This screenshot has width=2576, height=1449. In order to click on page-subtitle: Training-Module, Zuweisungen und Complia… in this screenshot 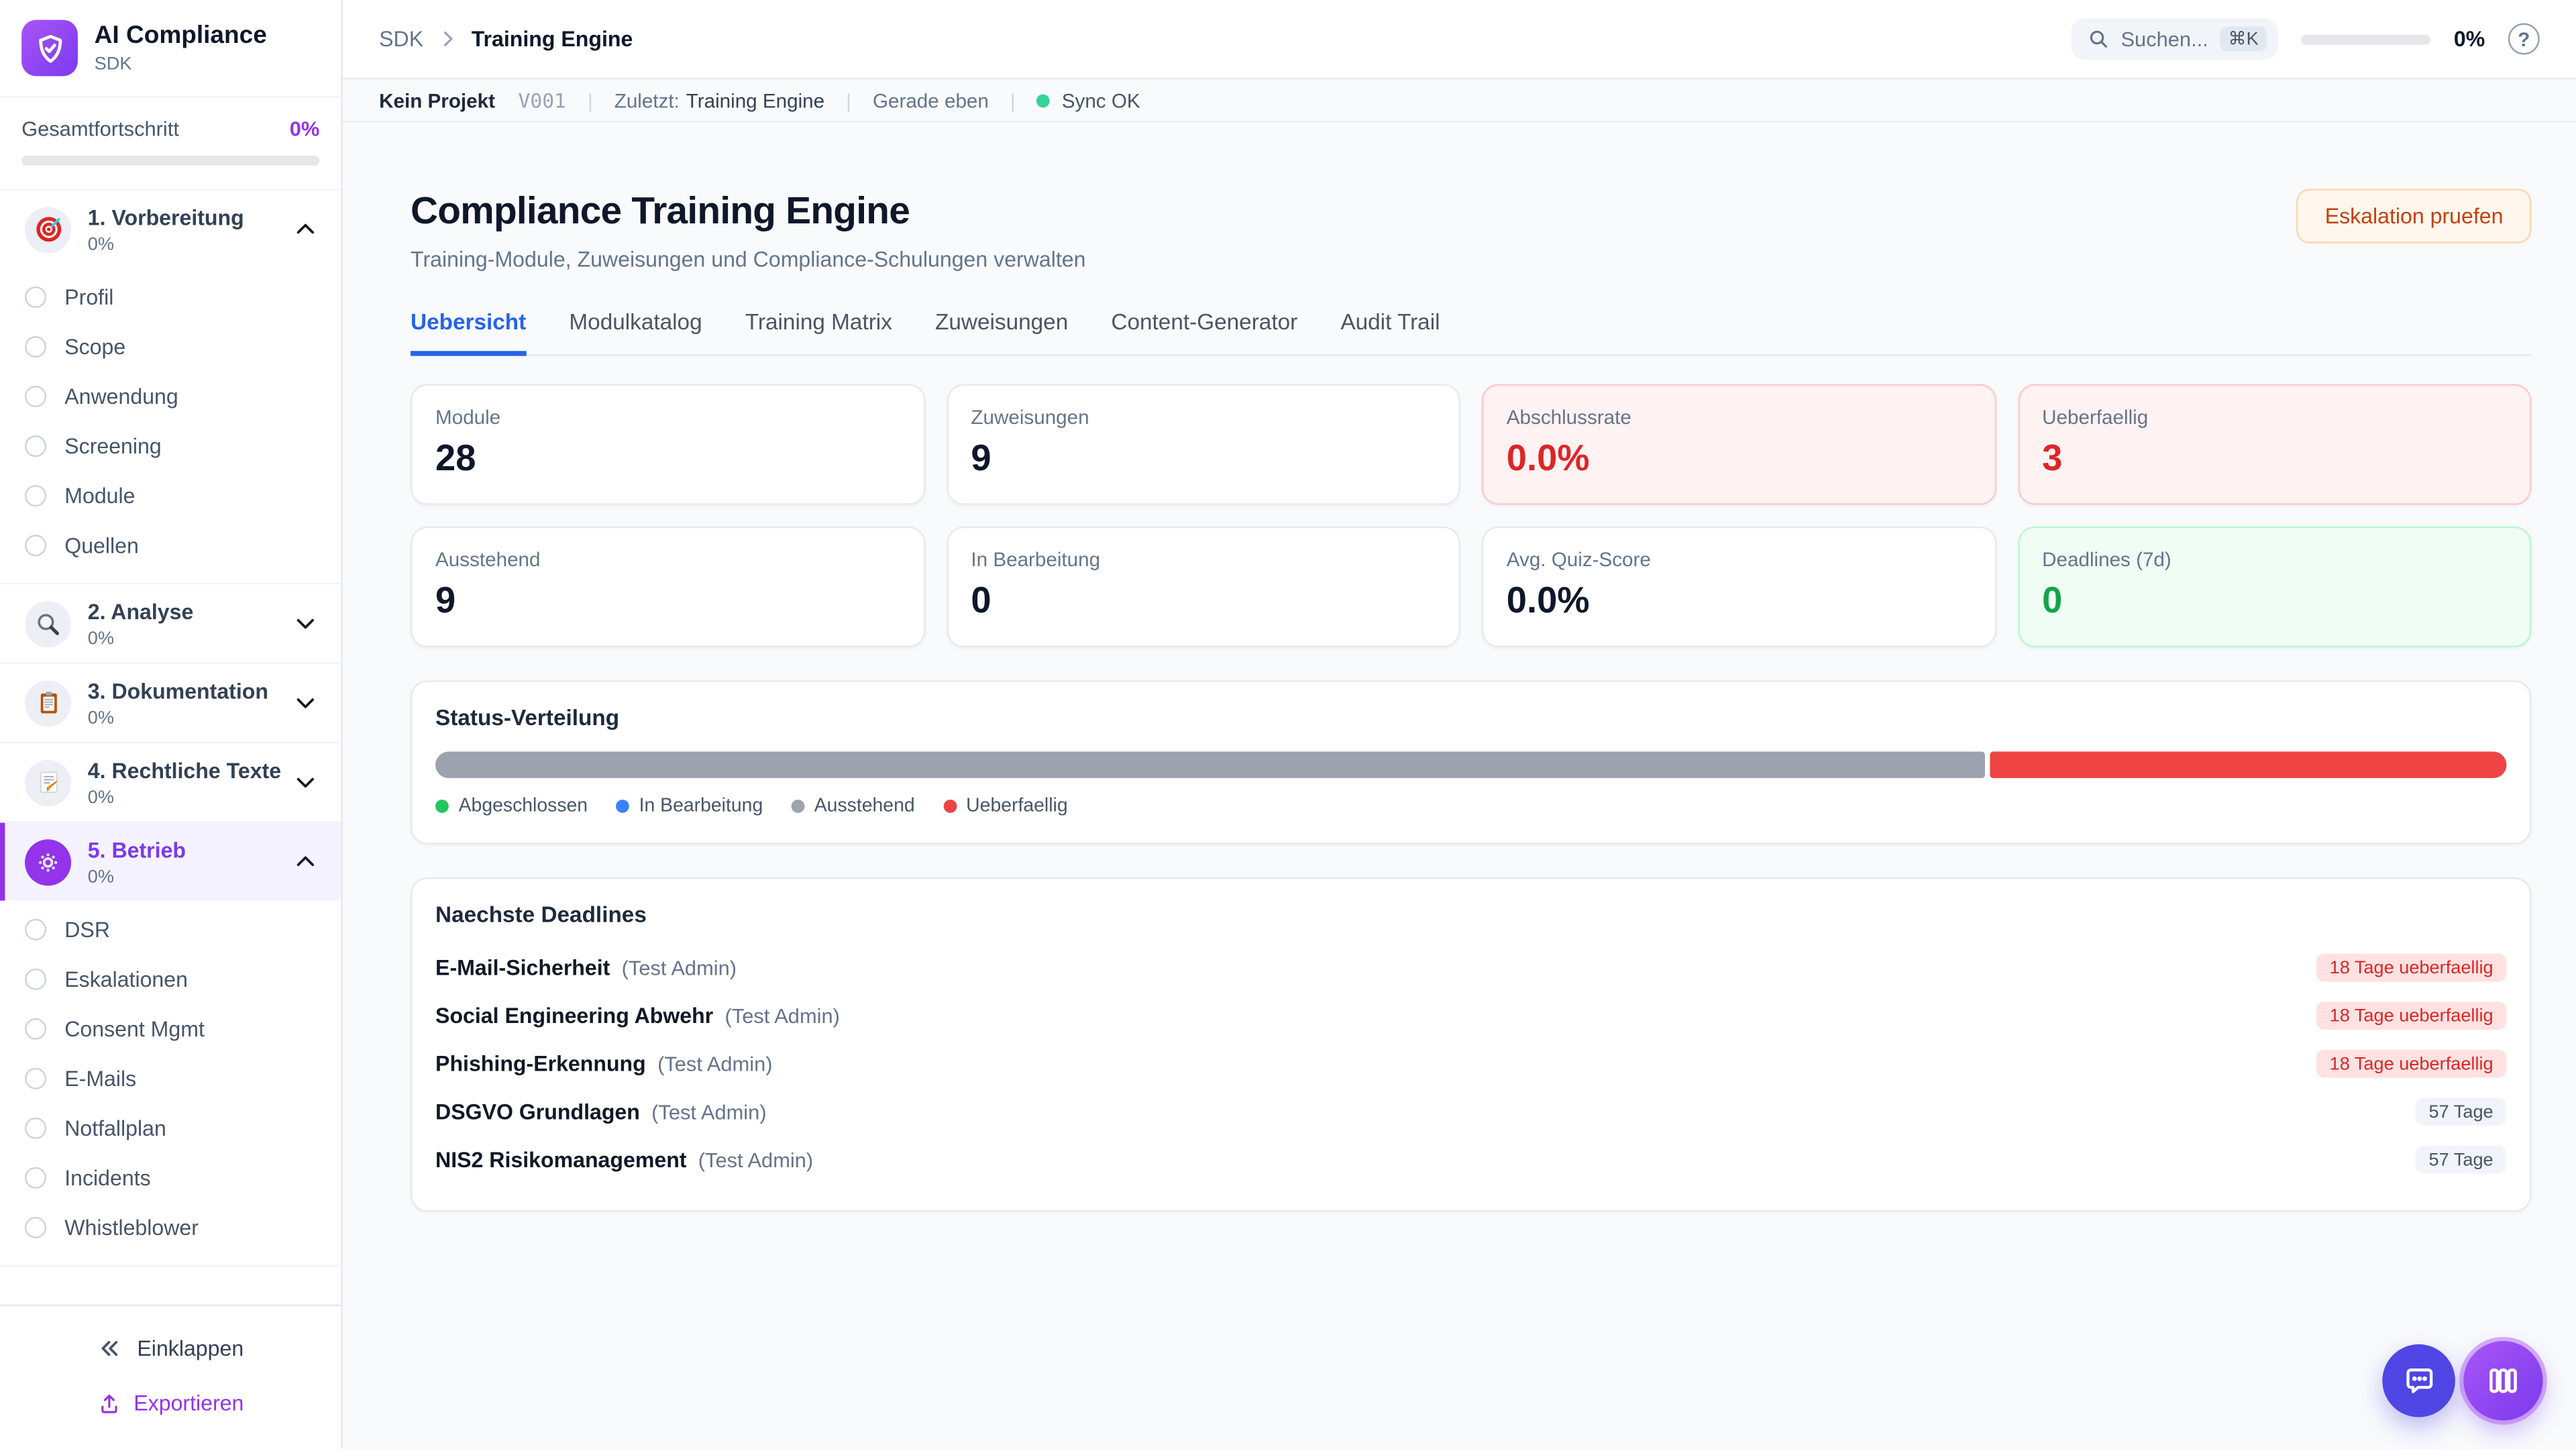, I will do `click(748, 259)`.